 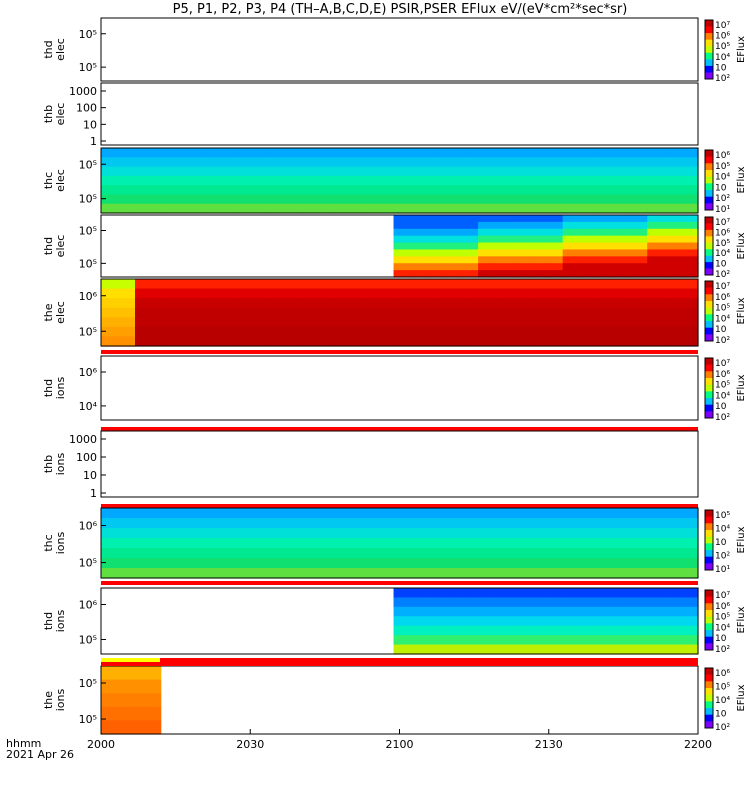 I want to click on panel-thd-elec: thdelec10⁵10⁵10⁷10⁶10⁵10⁴10⁳10²EFlux, so click(x=394, y=247).